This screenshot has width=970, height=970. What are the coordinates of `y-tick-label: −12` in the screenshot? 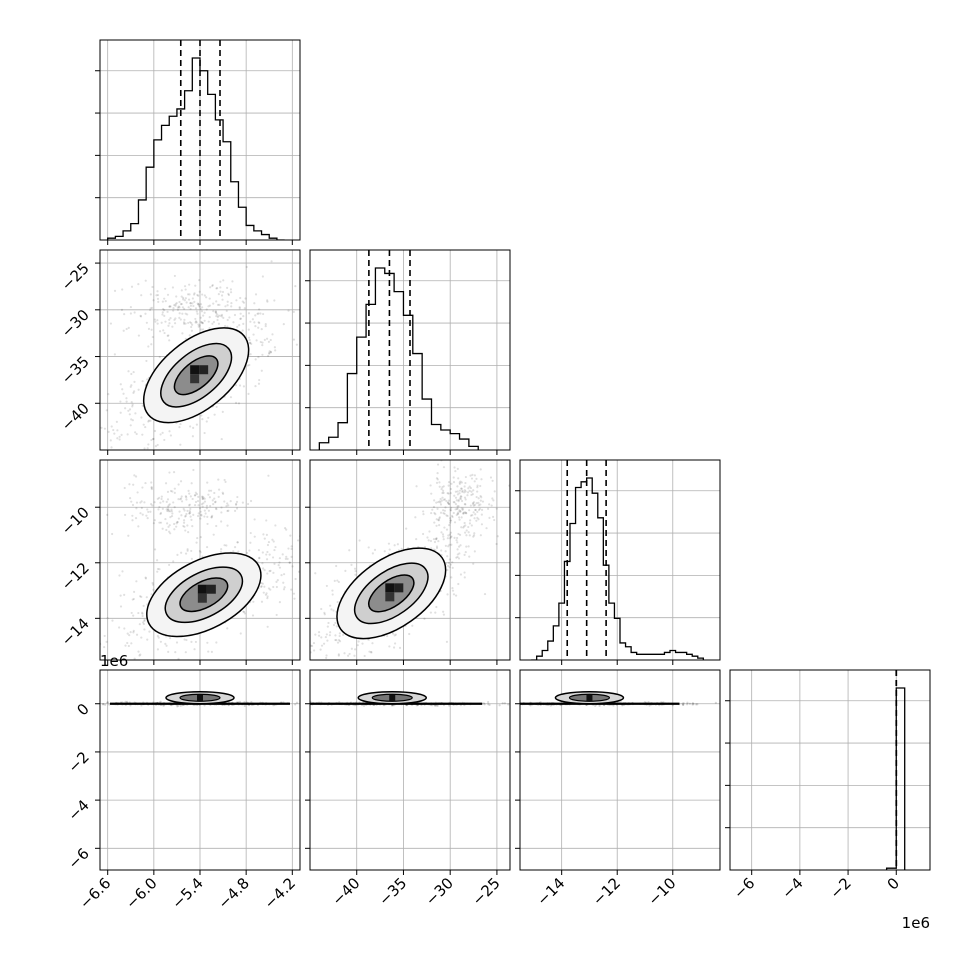 It's located at (75, 576).